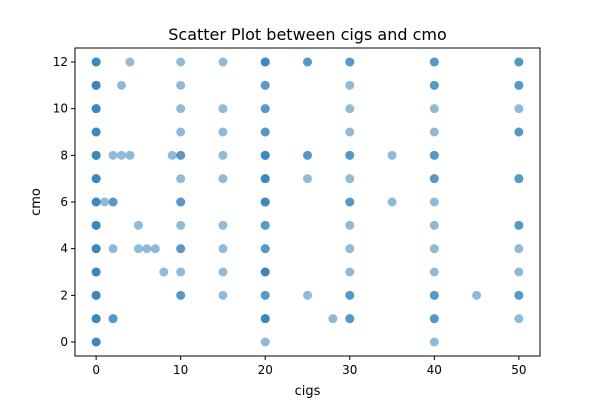 This screenshot has height=400, width=600. What do you see at coordinates (349, 370) in the screenshot?
I see `x-tick-label: 30` at bounding box center [349, 370].